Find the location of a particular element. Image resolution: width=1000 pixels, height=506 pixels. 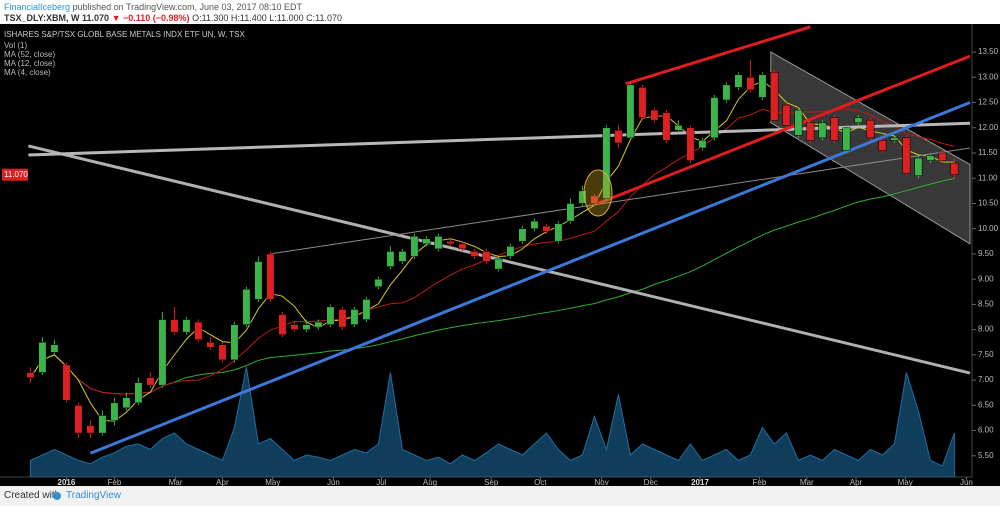

y-tick-label: 12.50 is located at coordinates (988, 102).